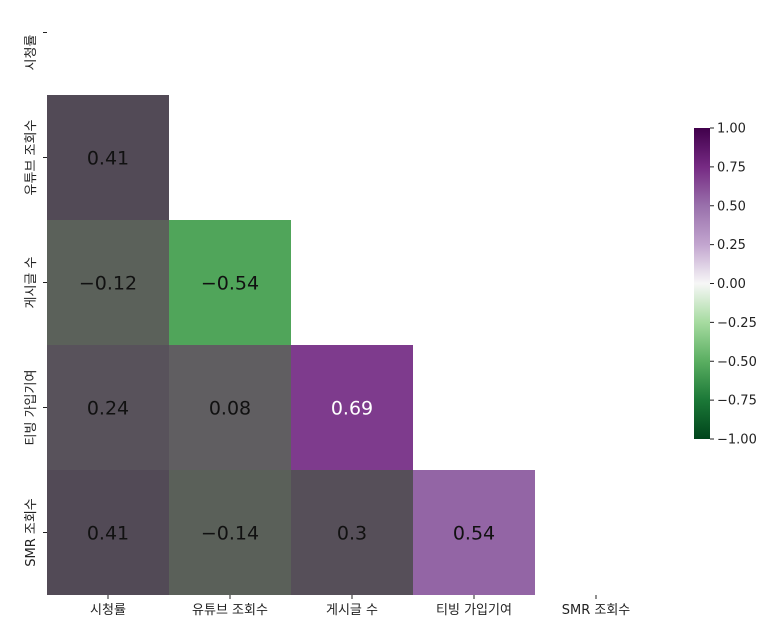 This screenshot has height=633, width=778. I want to click on heatmap-annotation-r4-c2: 0.3, so click(352, 534).